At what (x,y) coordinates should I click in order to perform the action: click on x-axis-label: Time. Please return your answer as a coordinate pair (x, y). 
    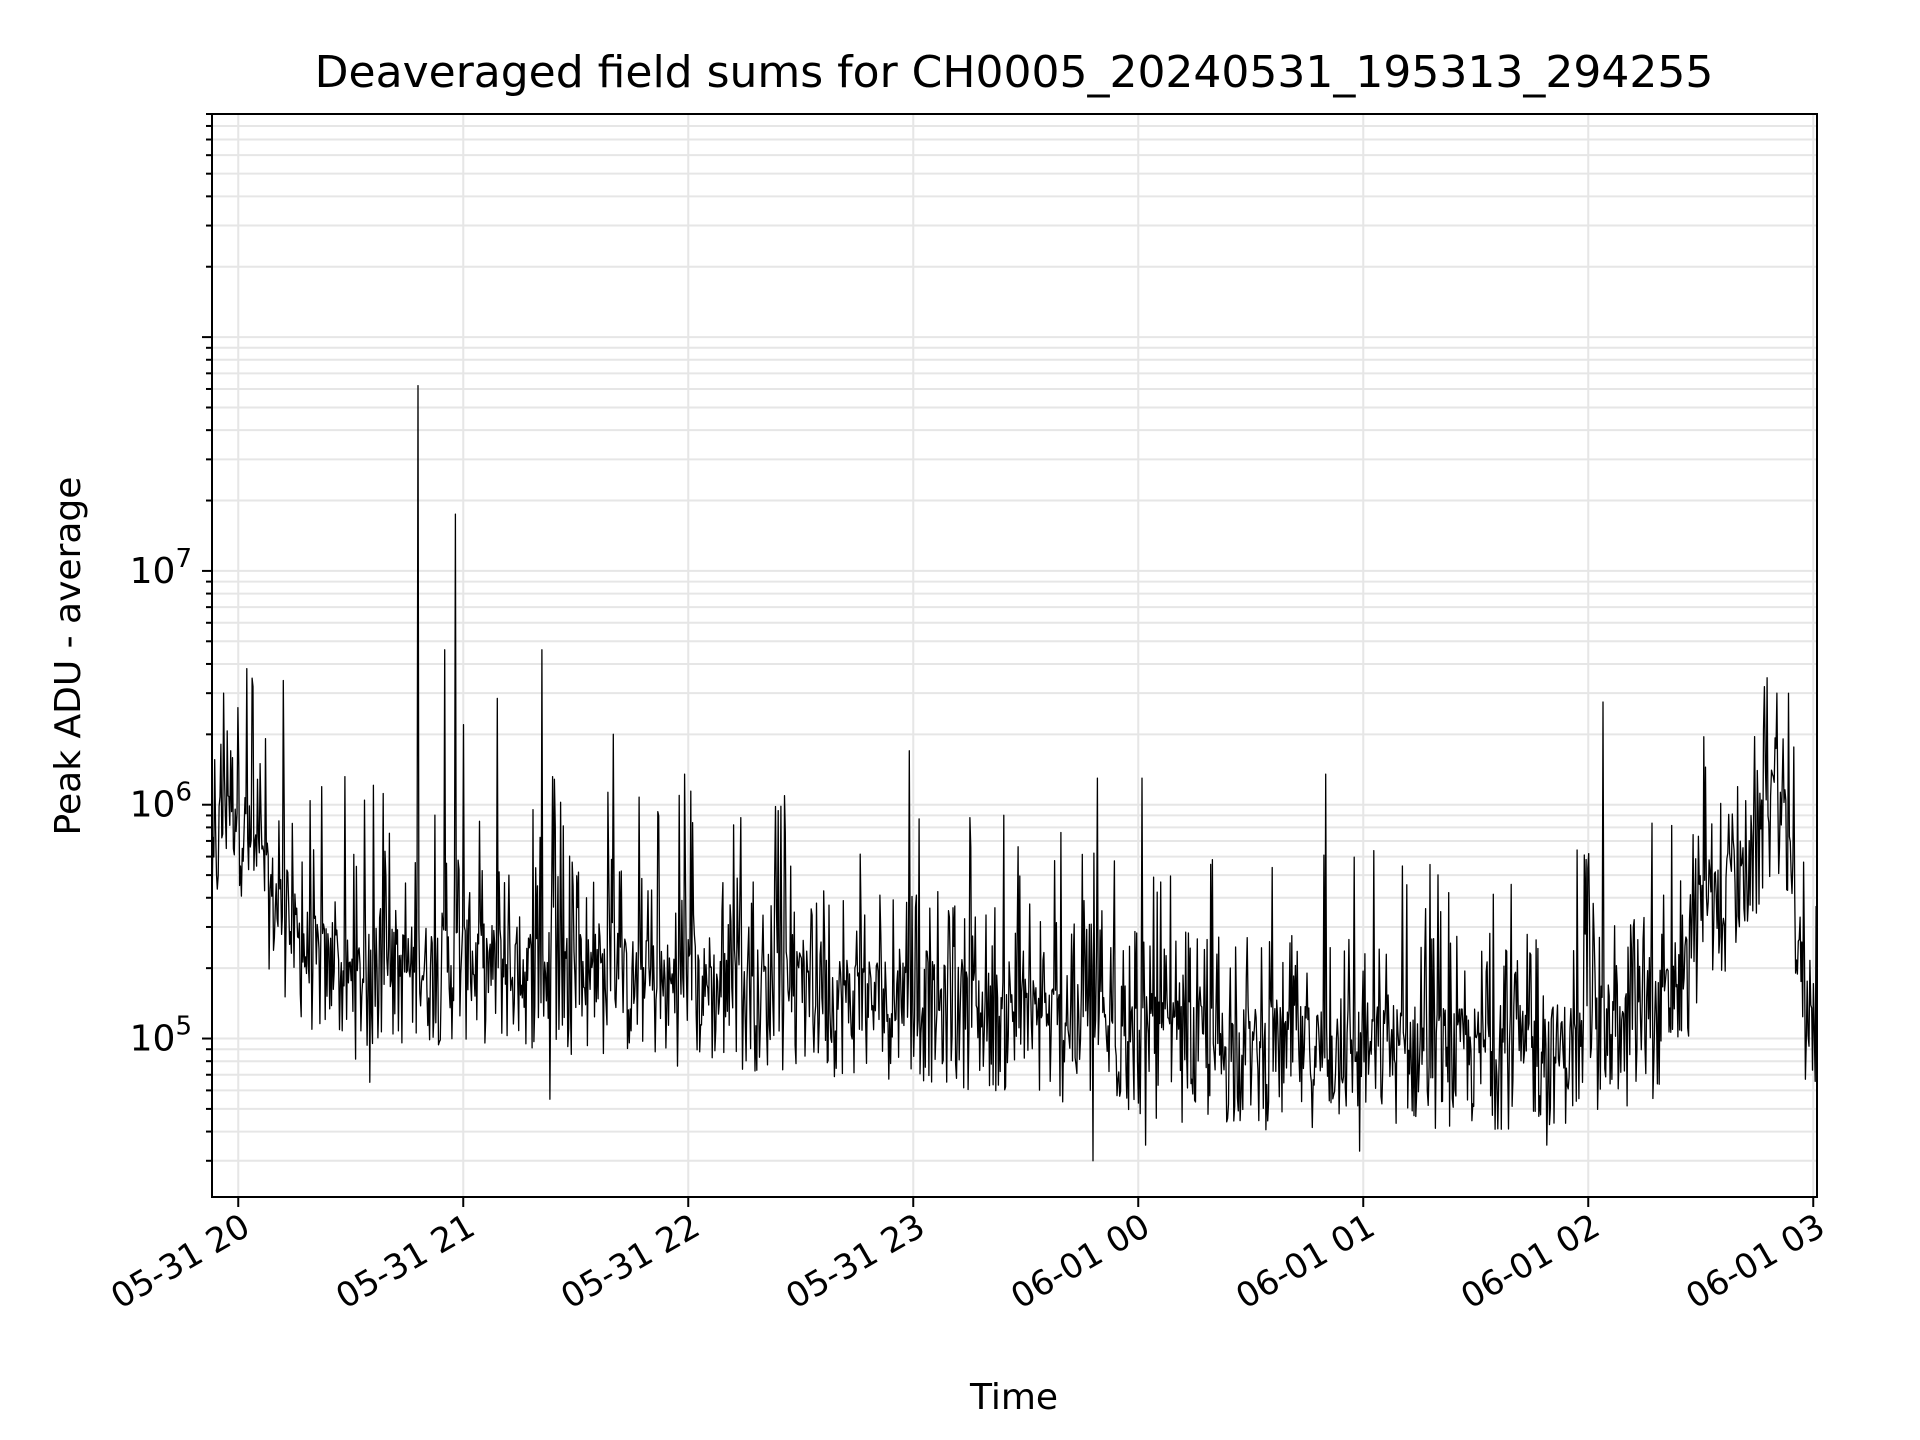
    Looking at the image, I should click on (1013, 1397).